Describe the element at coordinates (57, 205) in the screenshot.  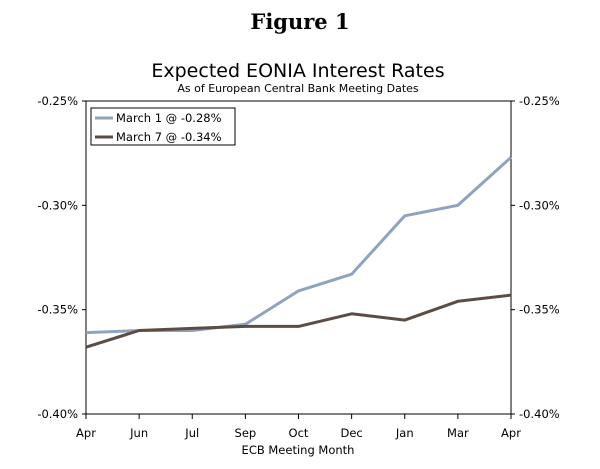
I see `y-tick-label-left: -0.30%` at that location.